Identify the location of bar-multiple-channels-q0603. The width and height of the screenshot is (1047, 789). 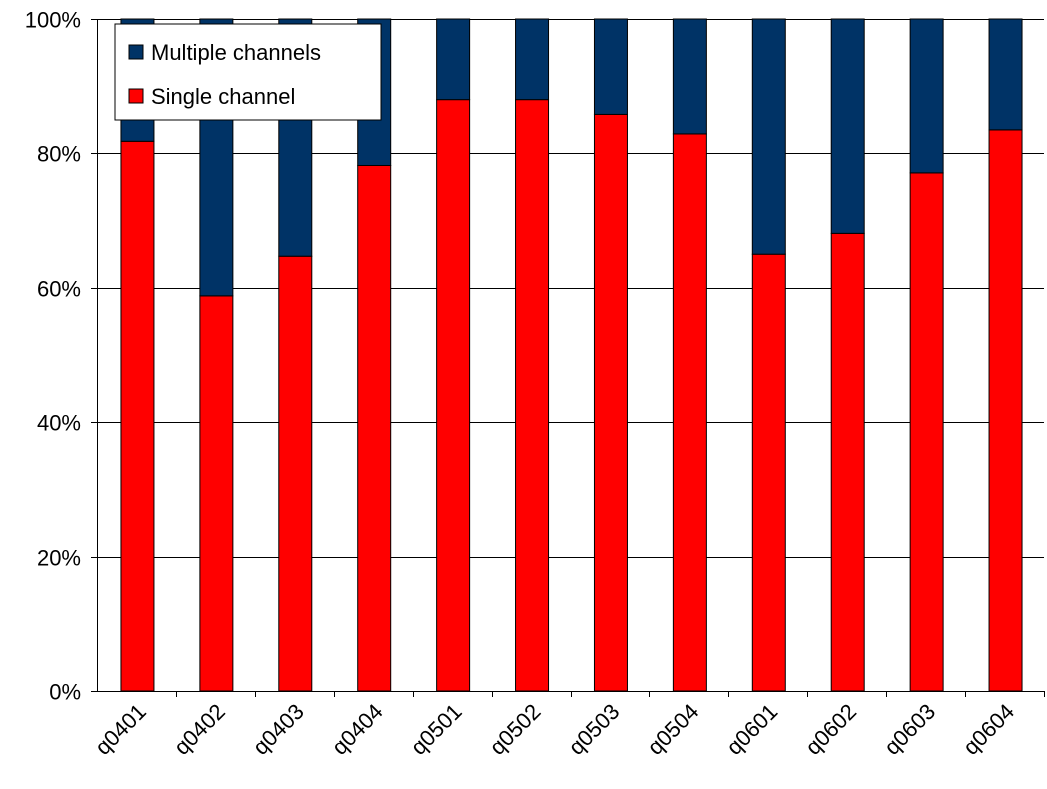
(926, 96).